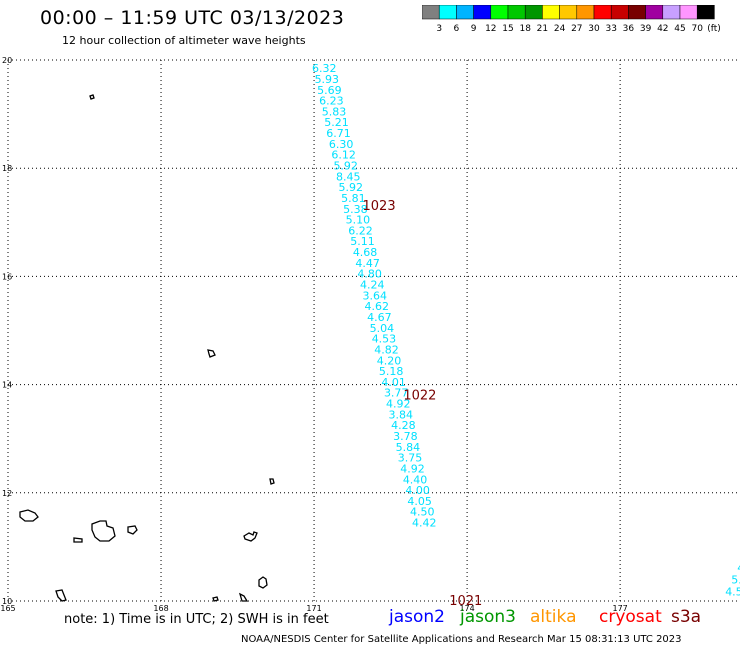  What do you see at coordinates (466, 608) in the screenshot?
I see `x-tick-label: 174` at bounding box center [466, 608].